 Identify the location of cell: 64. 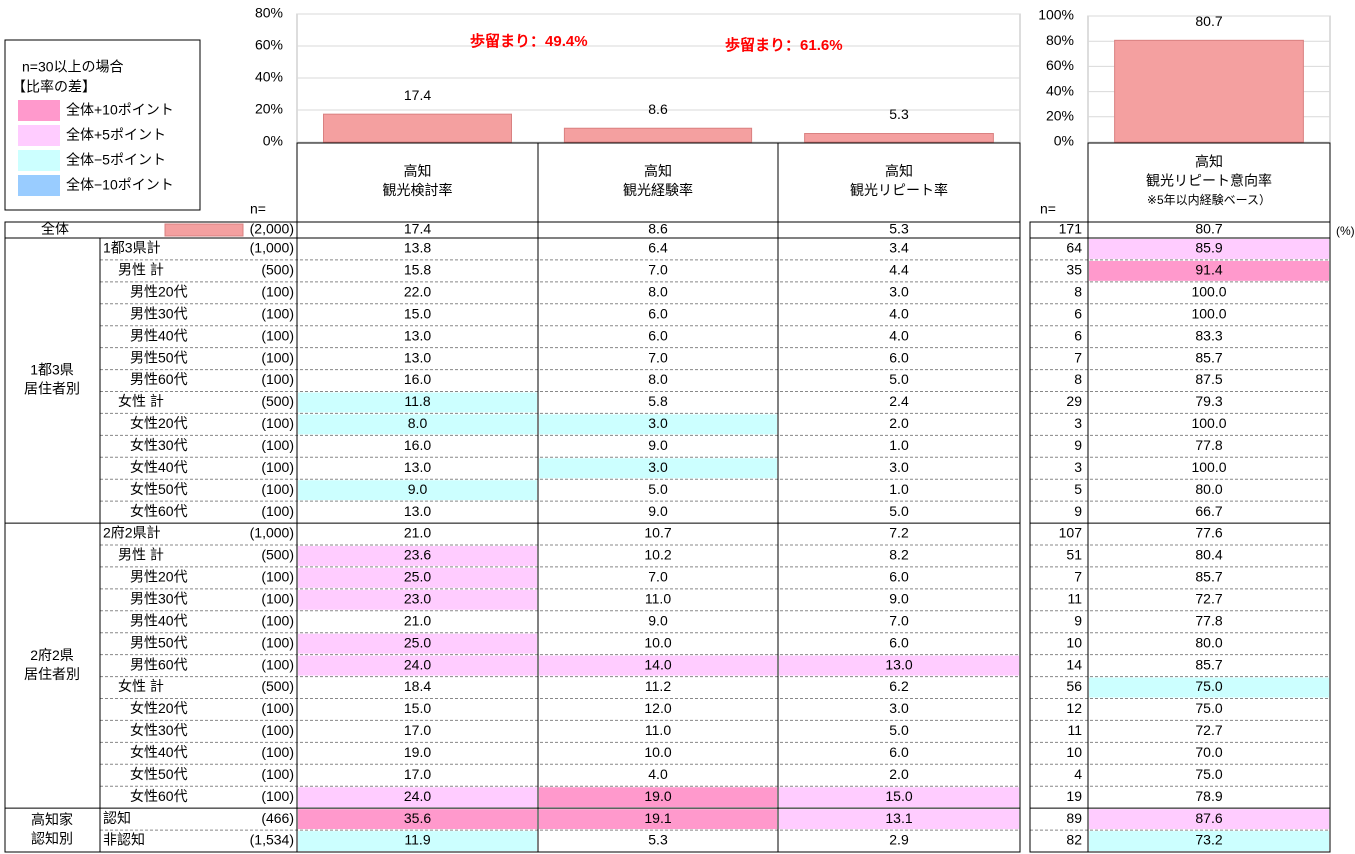
(1074, 248).